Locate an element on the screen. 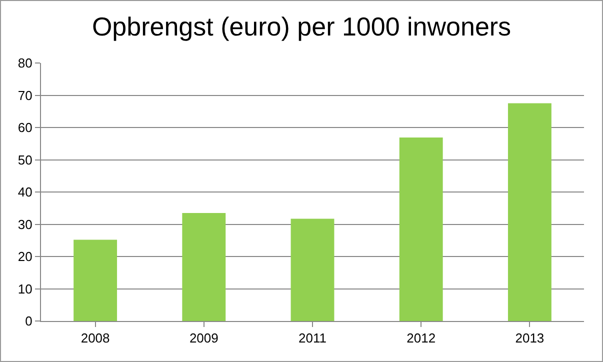 This screenshot has height=362, width=603. y-tick-label: 20 is located at coordinates (25, 256).